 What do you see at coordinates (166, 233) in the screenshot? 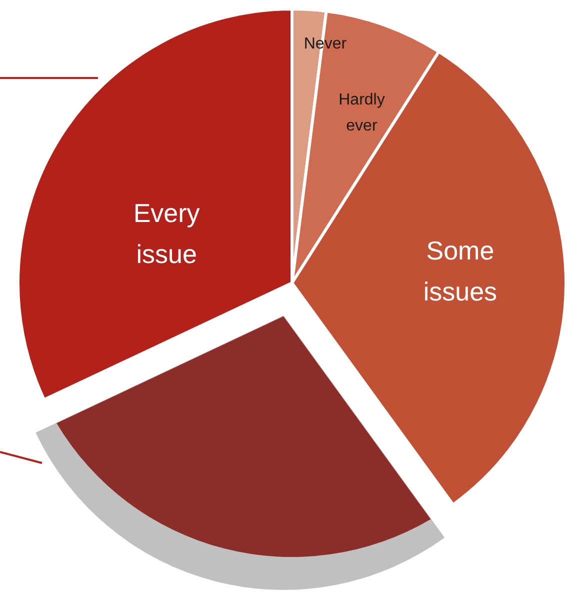
I see `slice-label: Every issue` at bounding box center [166, 233].